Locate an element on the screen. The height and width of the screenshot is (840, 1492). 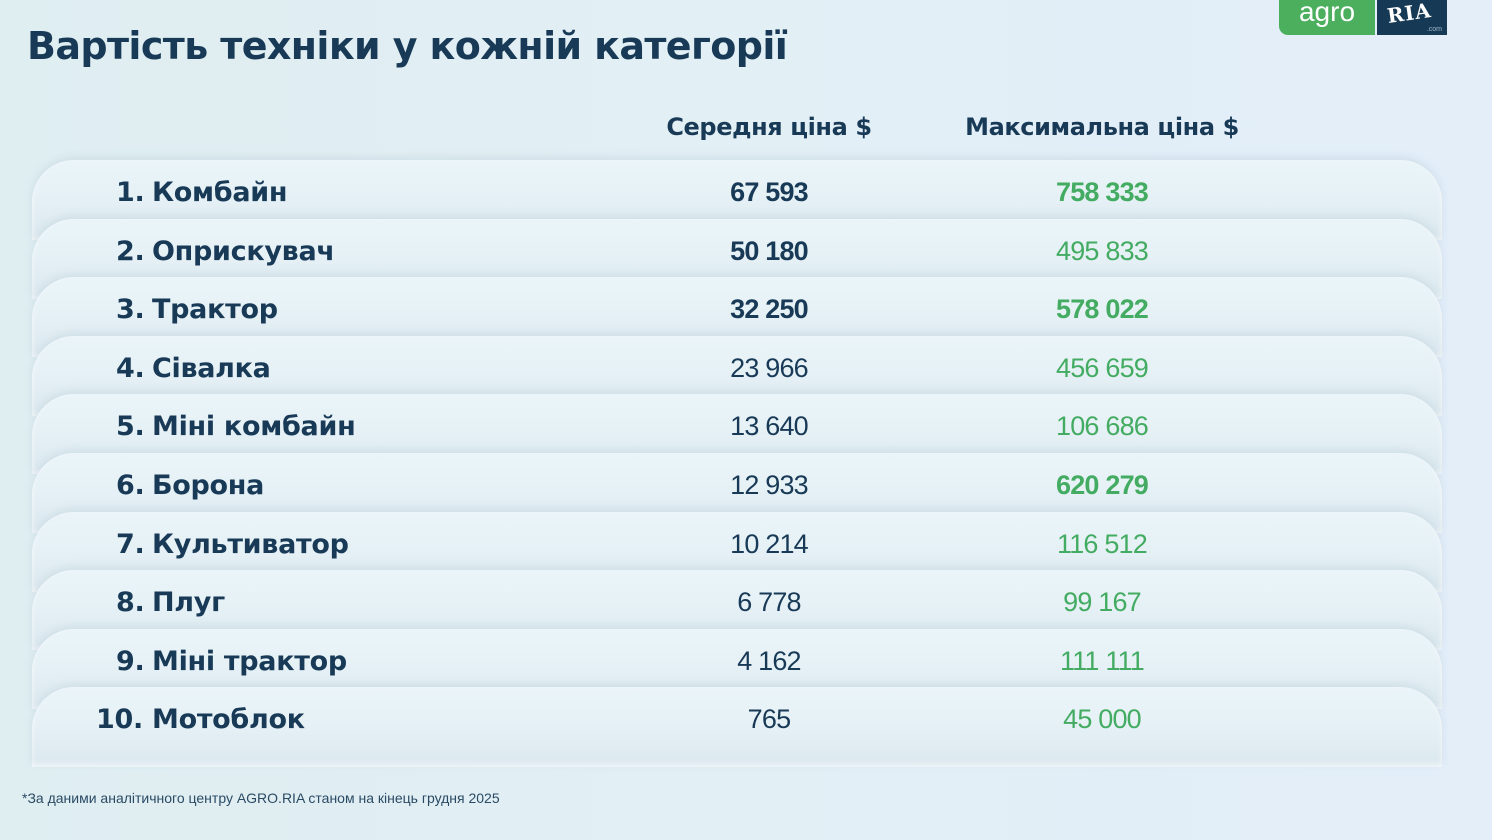
max-price-value: 758 333 is located at coordinates (1102, 192).